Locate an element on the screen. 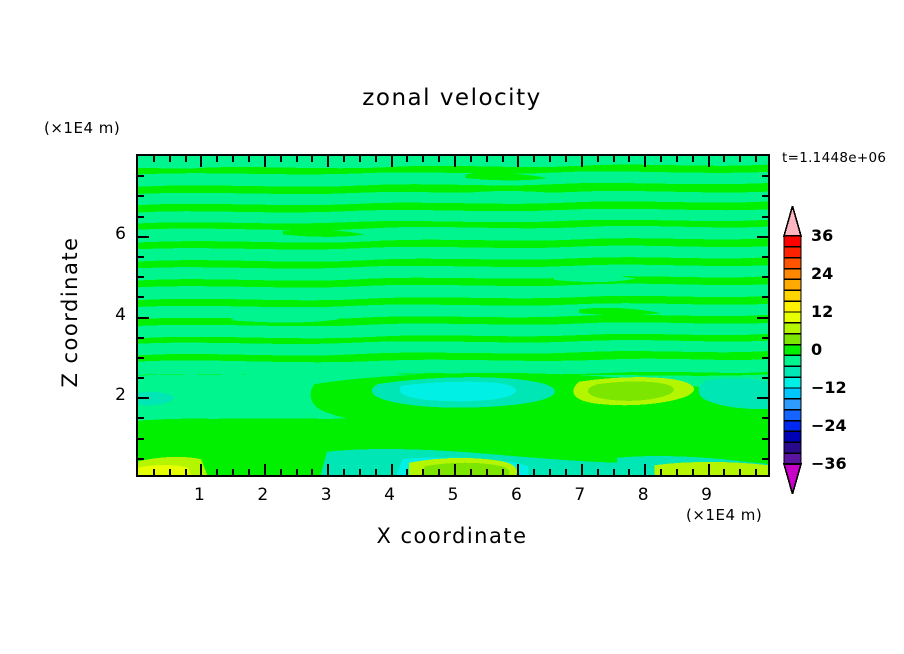  y-axis-units-label: (×1E4 m) is located at coordinates (82, 128).